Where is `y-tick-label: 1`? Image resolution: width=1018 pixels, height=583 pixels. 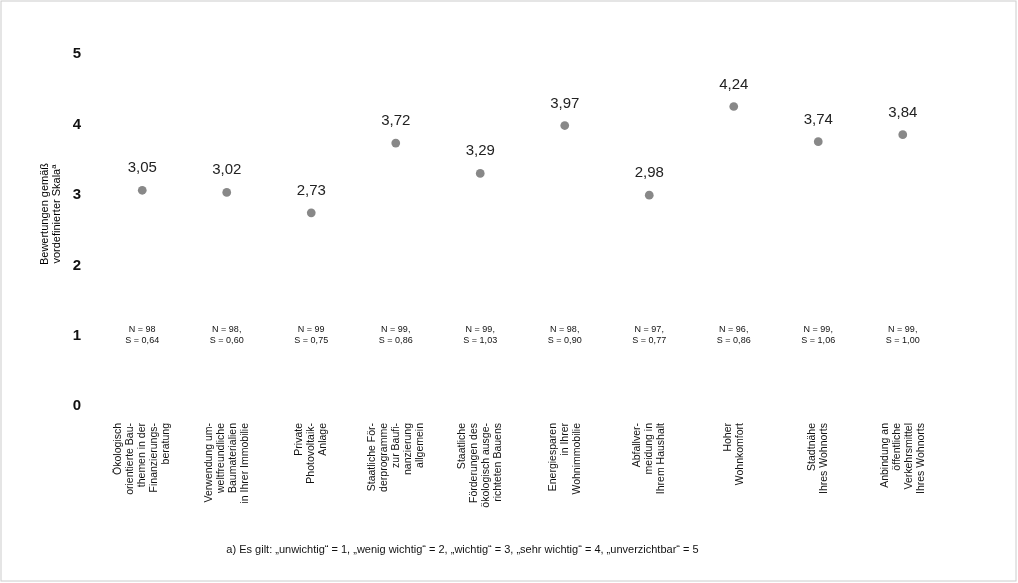
y-tick-label: 1 is located at coordinates (77, 334).